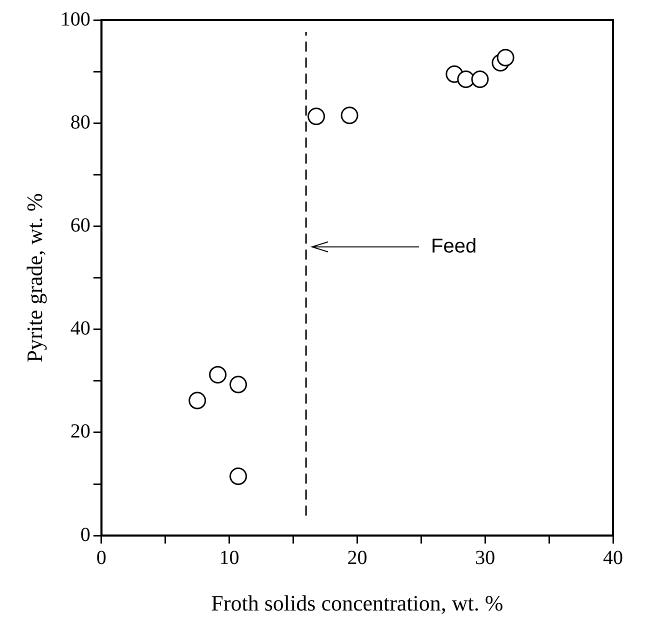 Image resolution: width=653 pixels, height=636 pixels. I want to click on x-tick-label: 30, so click(485, 557).